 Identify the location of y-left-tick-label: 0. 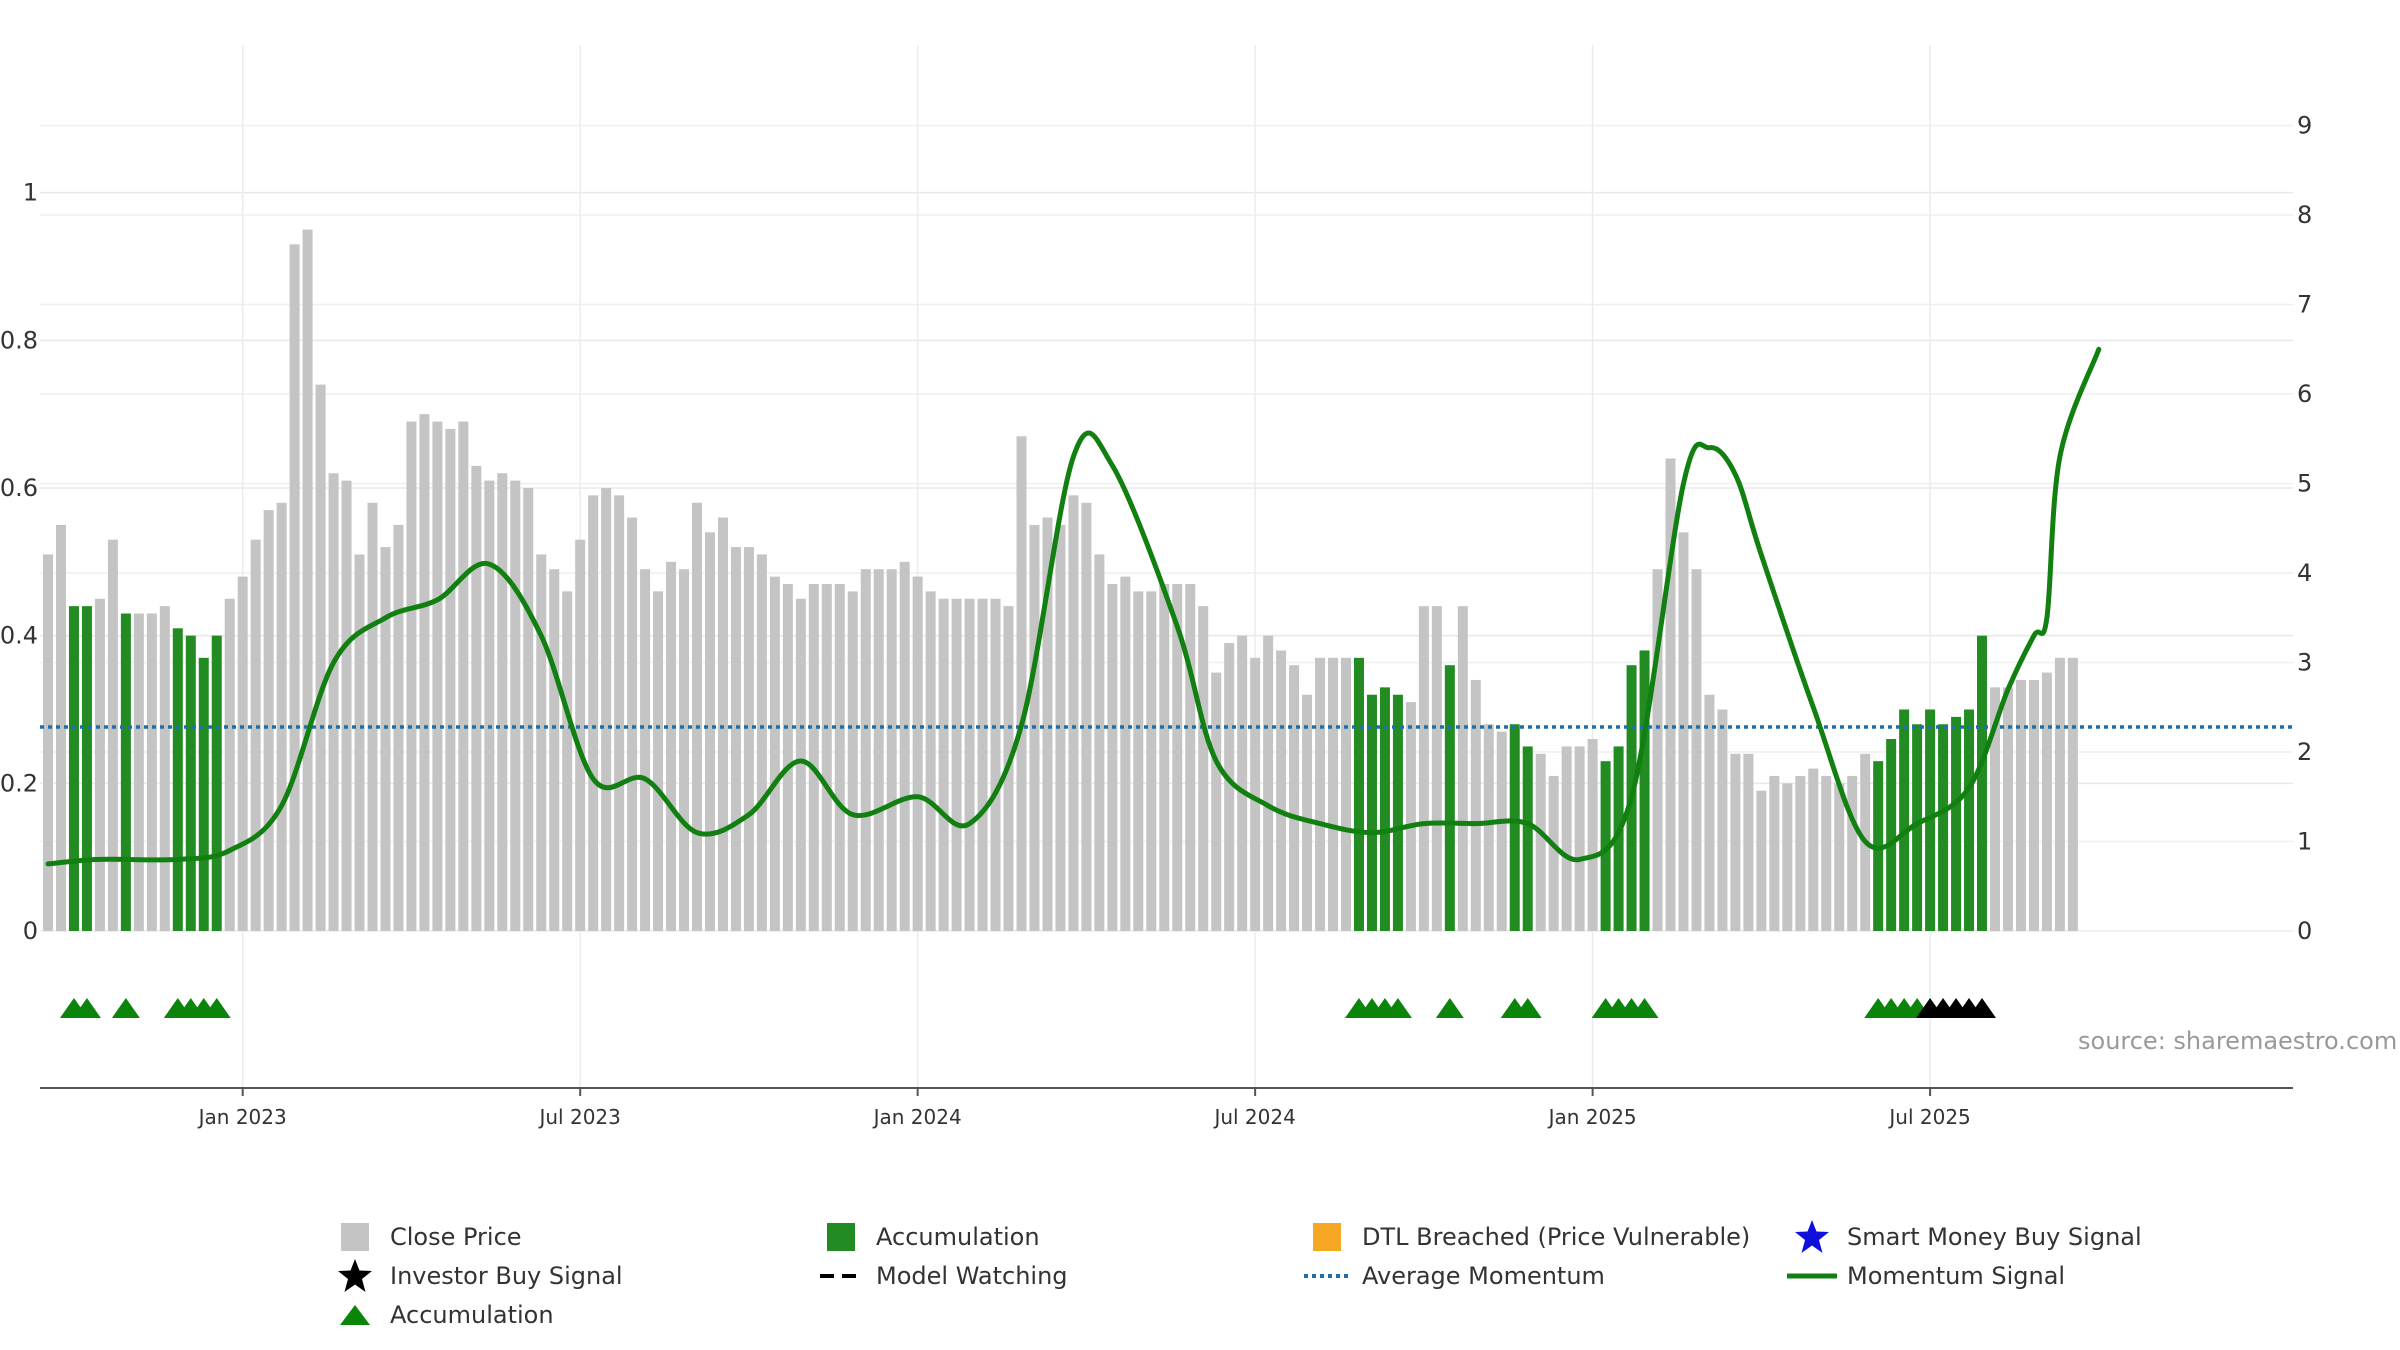
(30, 931).